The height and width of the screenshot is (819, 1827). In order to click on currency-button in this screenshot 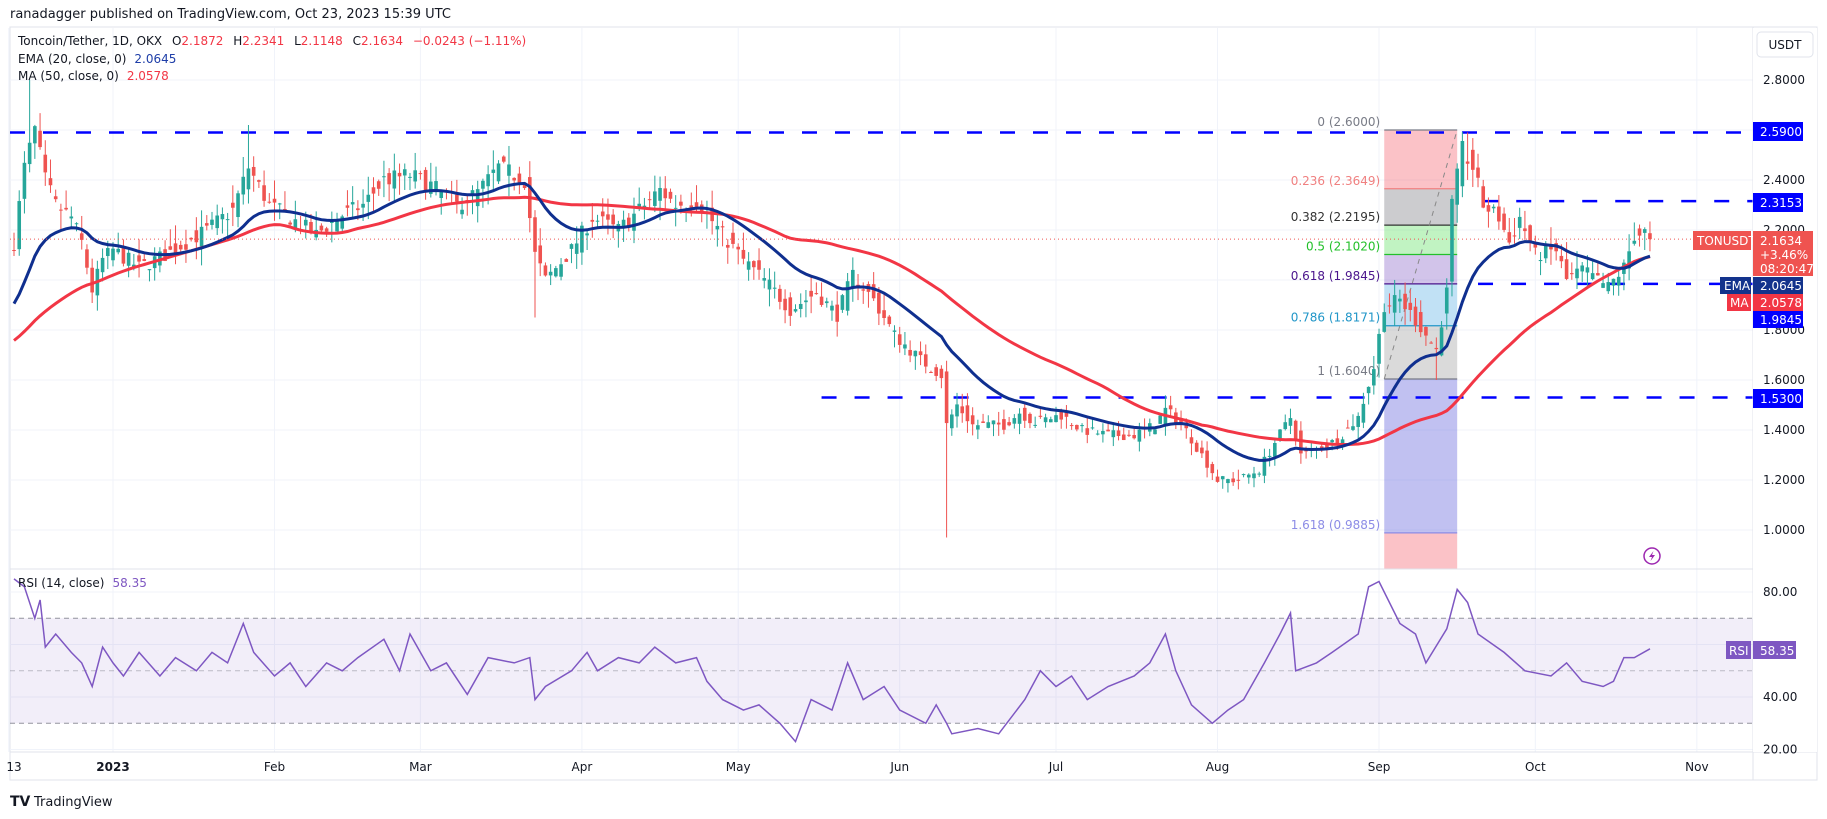, I will do `click(1785, 44)`.